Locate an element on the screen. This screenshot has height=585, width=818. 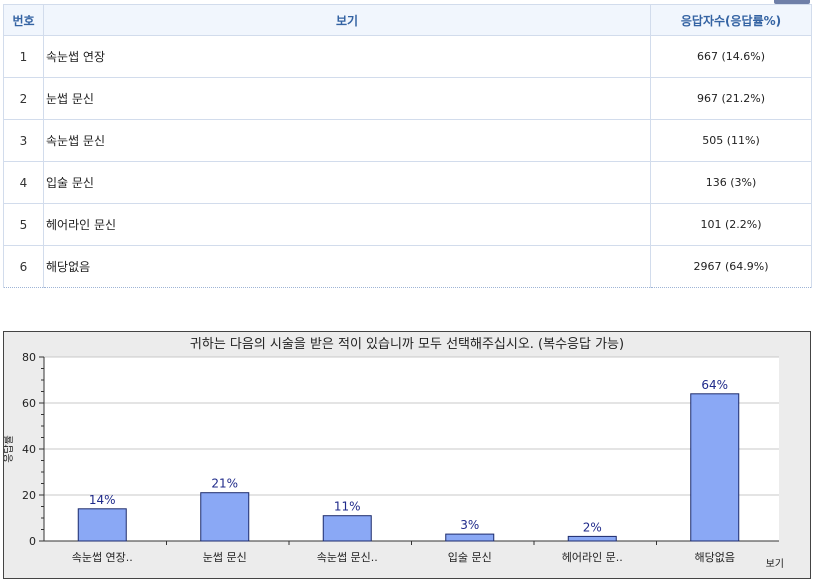
data-label: 11% is located at coordinates (347, 507).